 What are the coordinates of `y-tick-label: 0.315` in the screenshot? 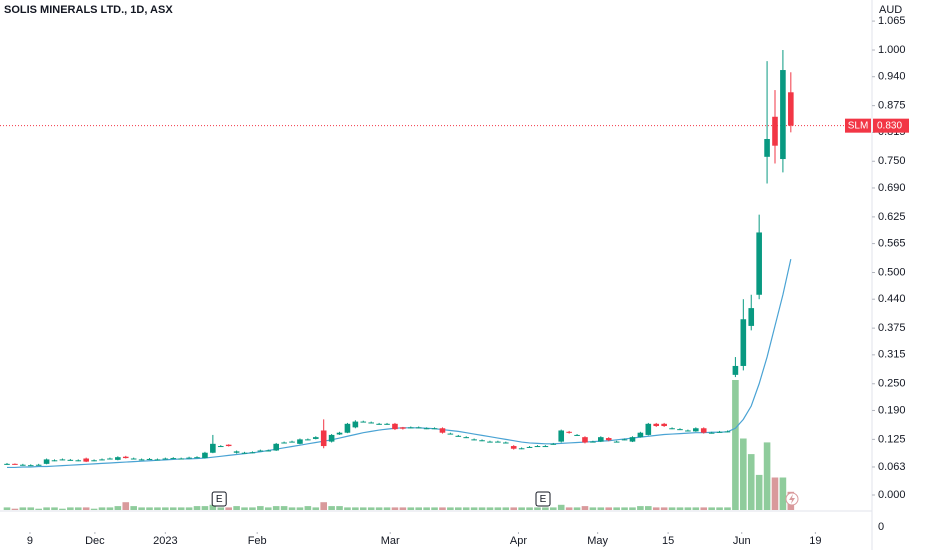 It's located at (892, 355).